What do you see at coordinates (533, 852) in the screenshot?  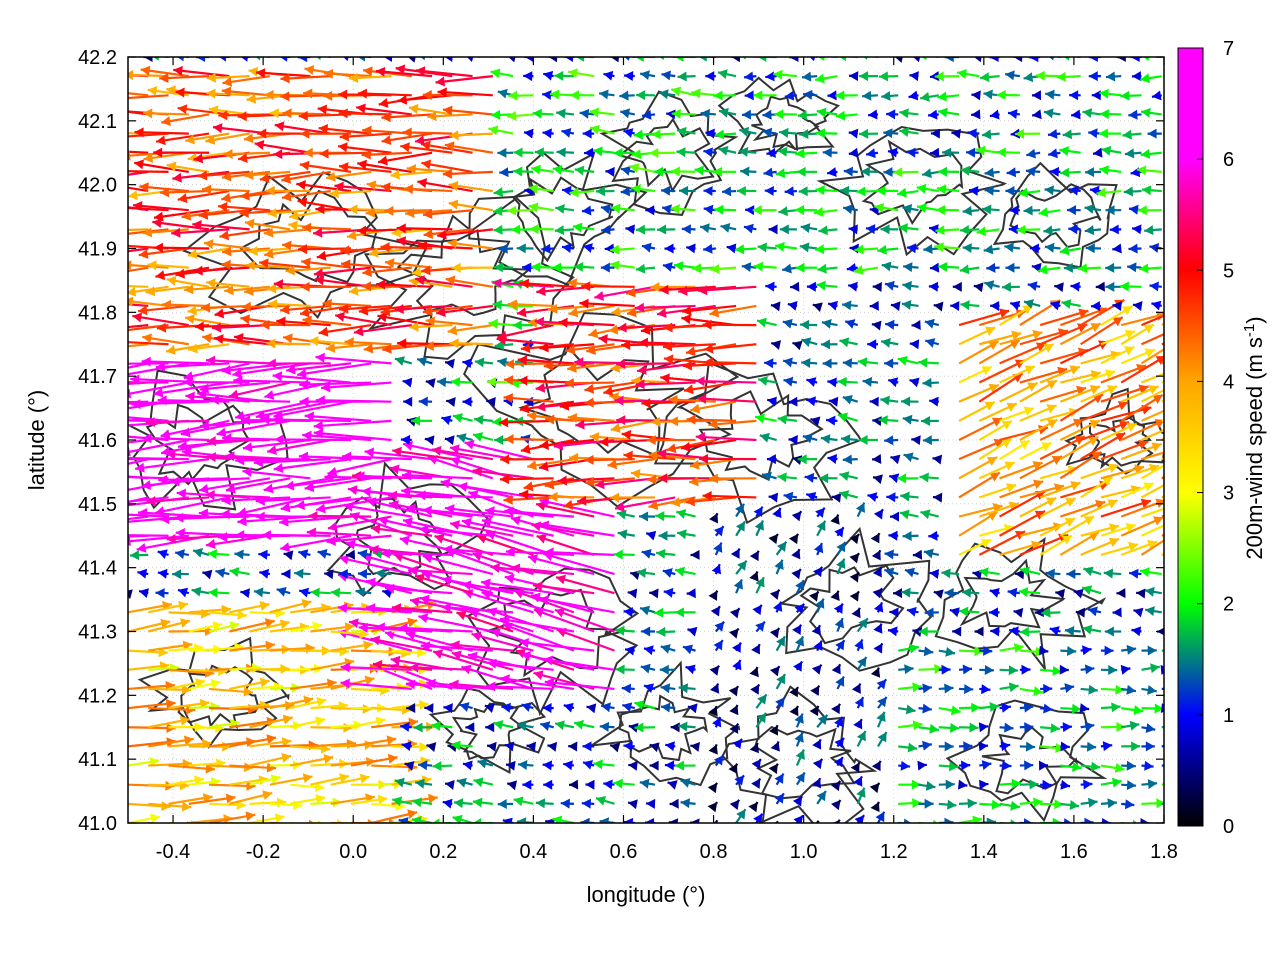 I see `x-tick-label: 0.4` at bounding box center [533, 852].